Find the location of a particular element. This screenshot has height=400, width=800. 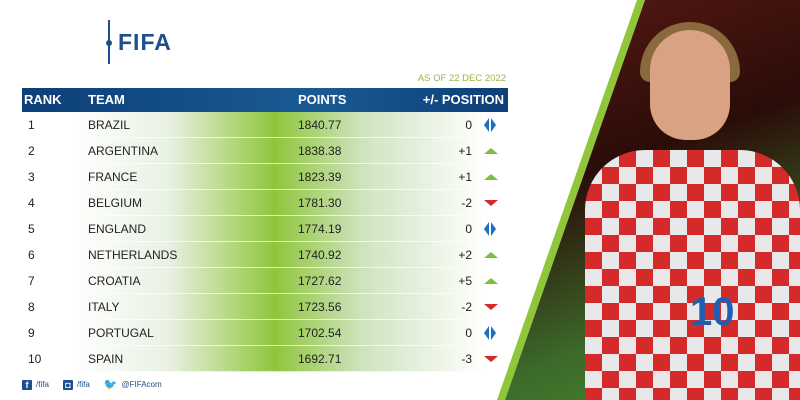

points: 1727.62 is located at coordinates (320, 281).